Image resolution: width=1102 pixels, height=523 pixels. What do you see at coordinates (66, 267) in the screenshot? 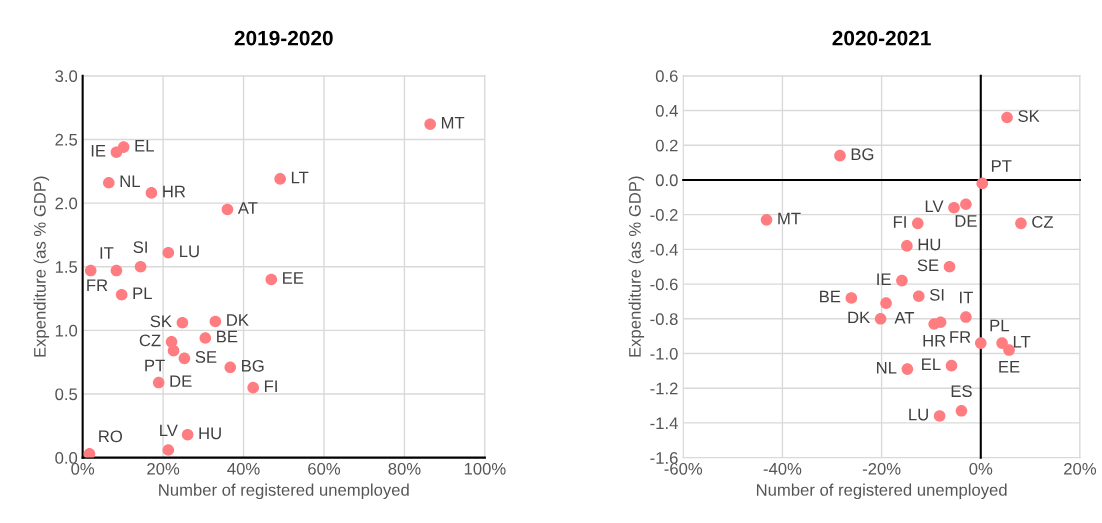
I see `y-tick-label: 1.5` at bounding box center [66, 267].